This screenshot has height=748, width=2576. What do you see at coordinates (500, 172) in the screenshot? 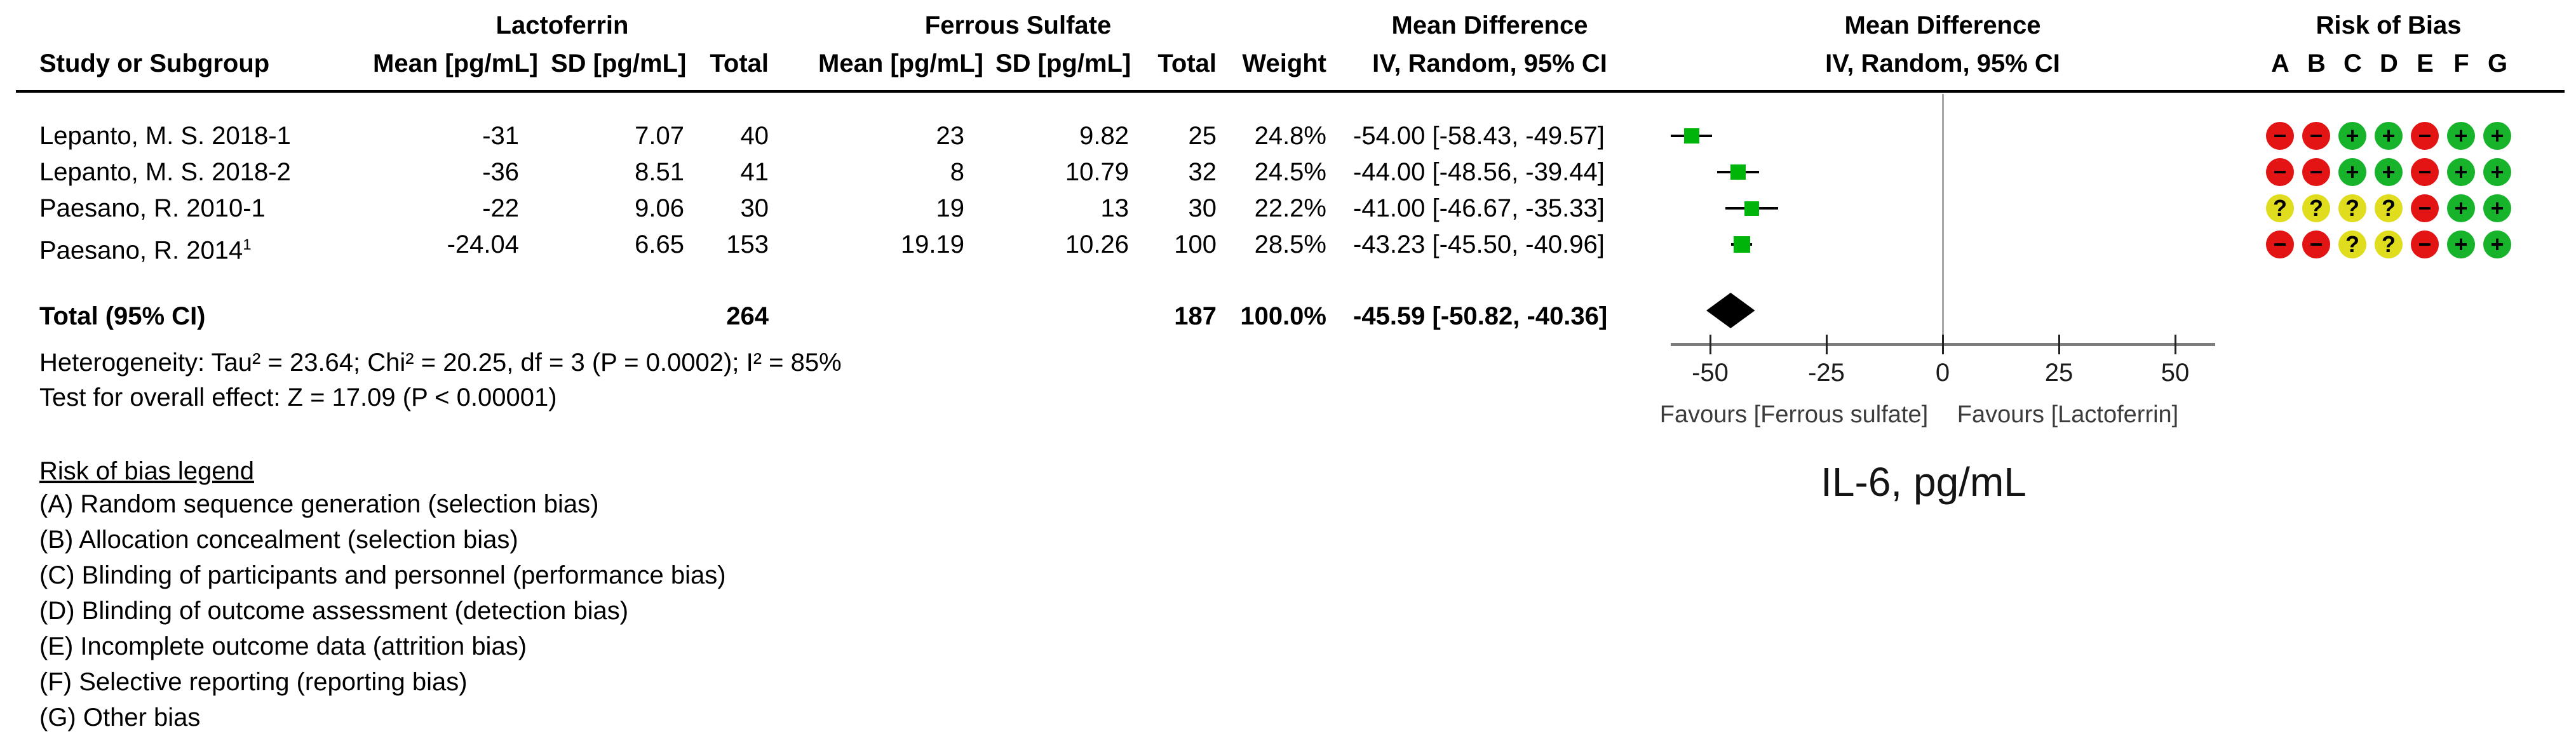
I see `cell-lf_mean: -36` at bounding box center [500, 172].